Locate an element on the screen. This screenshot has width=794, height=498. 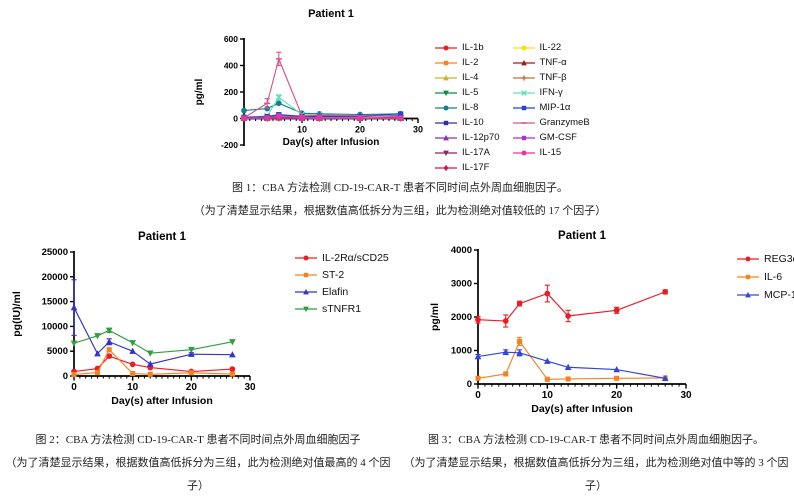
x-marker-icon is located at coordinates (523, 92).